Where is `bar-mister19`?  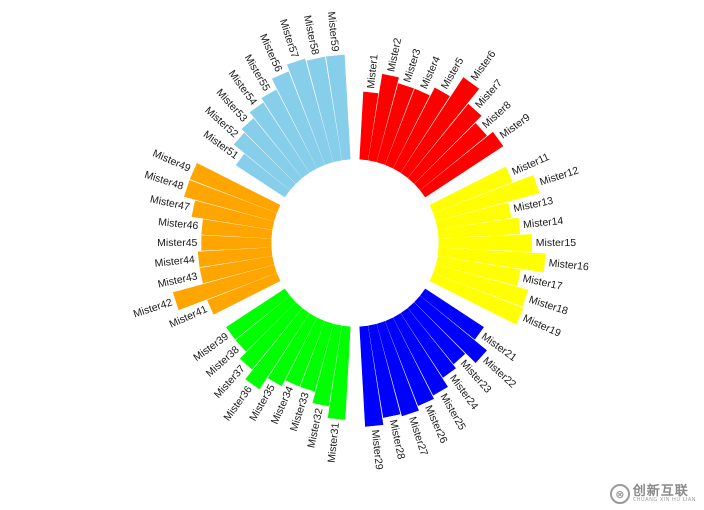
bar-mister19 is located at coordinates (476, 299).